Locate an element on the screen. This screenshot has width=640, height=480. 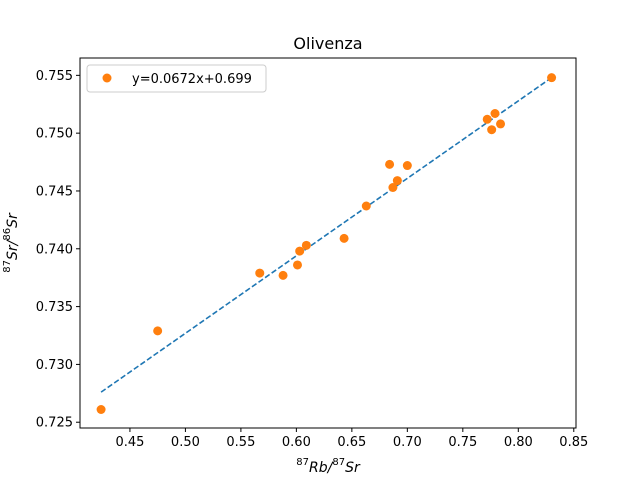
y-tick-label: 0.725 is located at coordinates (54, 423).